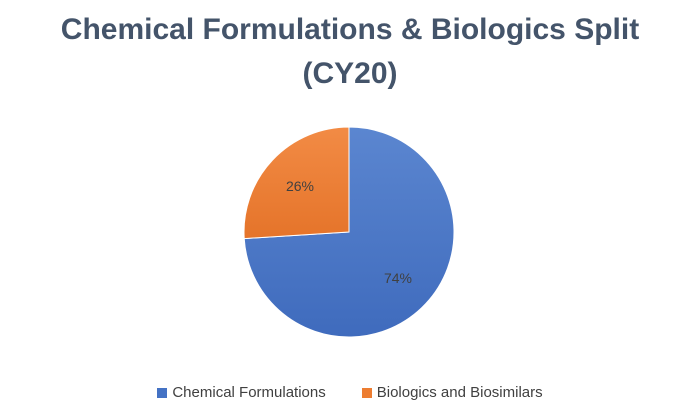  I want to click on slice-label-chemical-formulations: 74%, so click(398, 278).